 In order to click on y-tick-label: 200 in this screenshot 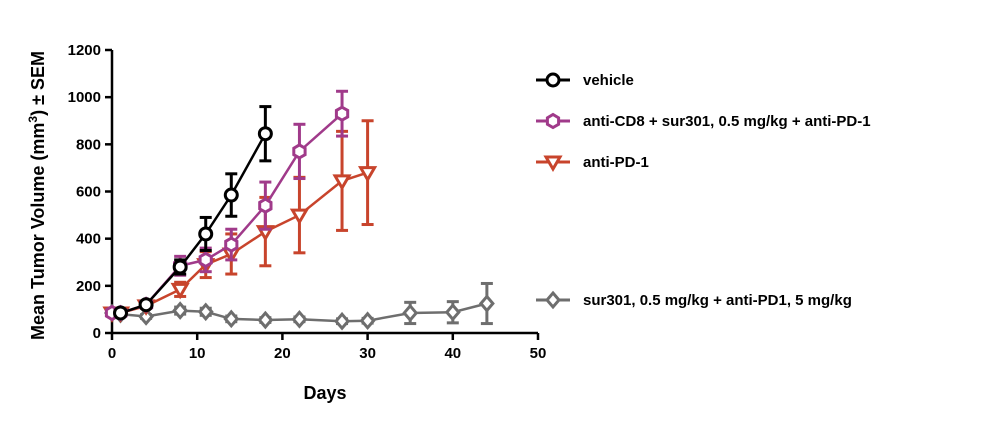, I will do `click(88, 286)`.